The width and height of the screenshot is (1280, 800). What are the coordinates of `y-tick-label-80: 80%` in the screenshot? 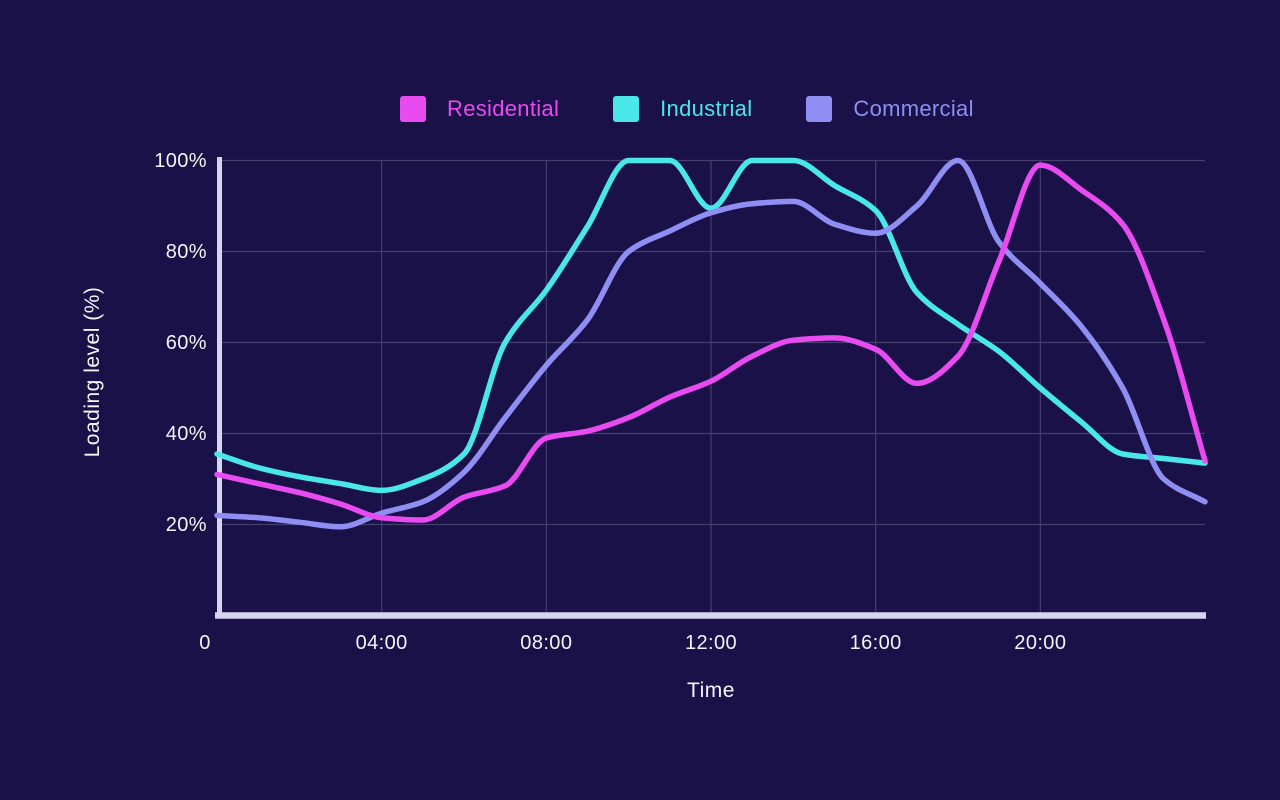 It's located at (186, 251).